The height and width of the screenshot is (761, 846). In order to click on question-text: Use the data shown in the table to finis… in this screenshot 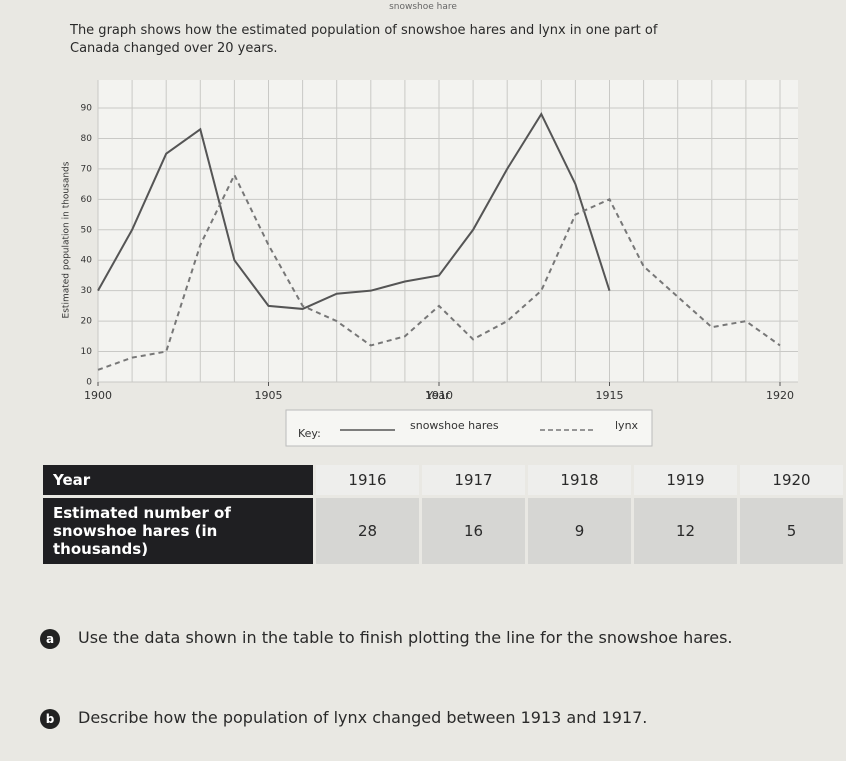, I will do `click(405, 637)`.